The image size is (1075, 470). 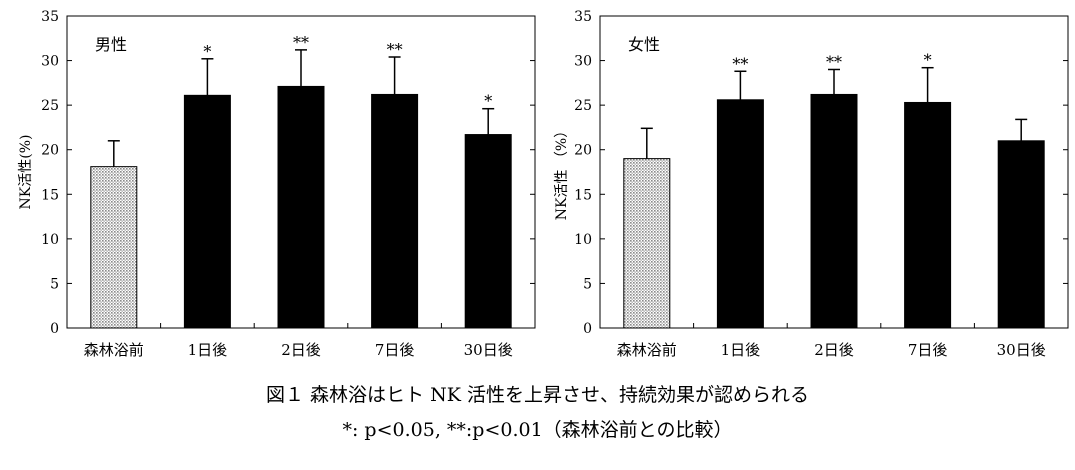 What do you see at coordinates (537, 395) in the screenshot?
I see `figure-caption: 図１ 森林浴はヒト NK 活性を上昇させ、持続効果が認められる` at bounding box center [537, 395].